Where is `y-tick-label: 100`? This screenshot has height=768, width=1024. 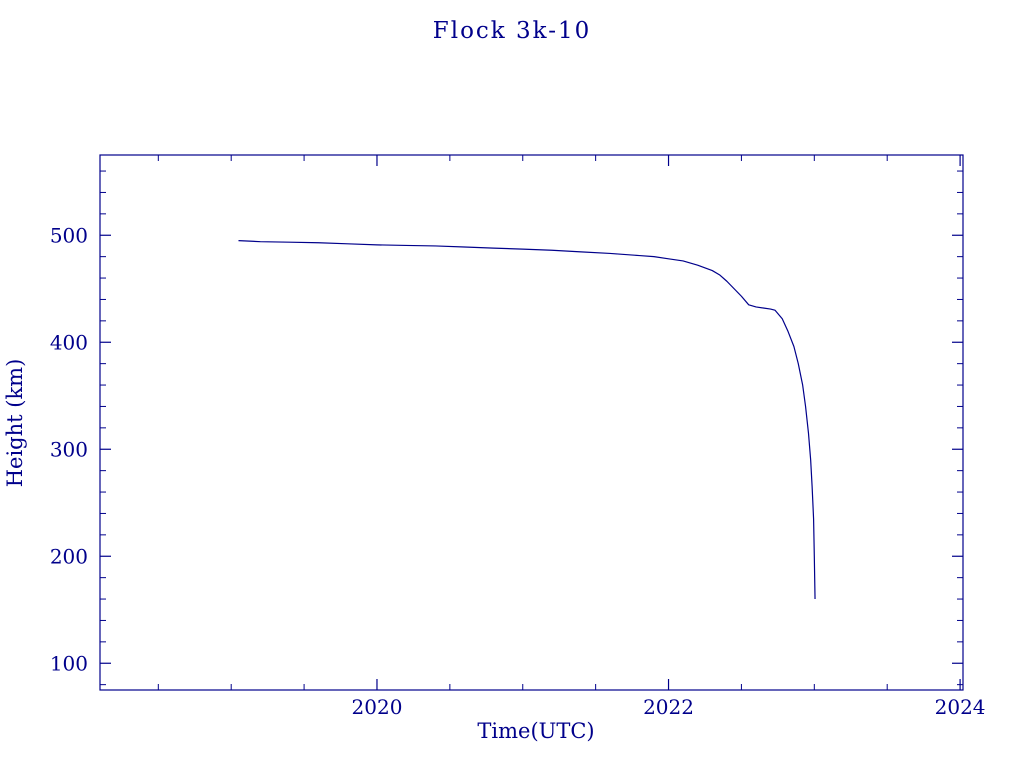 y-tick-label: 100 is located at coordinates (69, 663).